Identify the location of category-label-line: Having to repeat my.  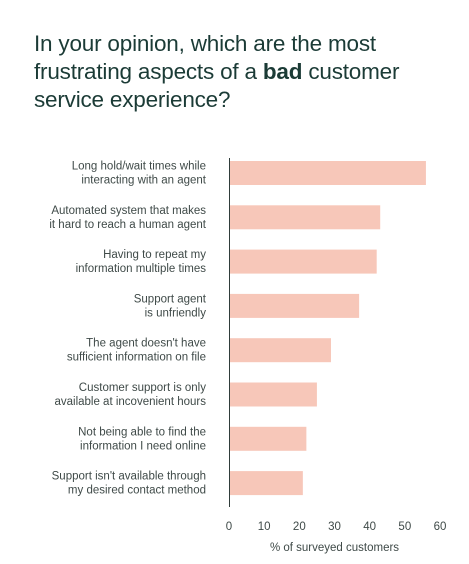
(154, 255).